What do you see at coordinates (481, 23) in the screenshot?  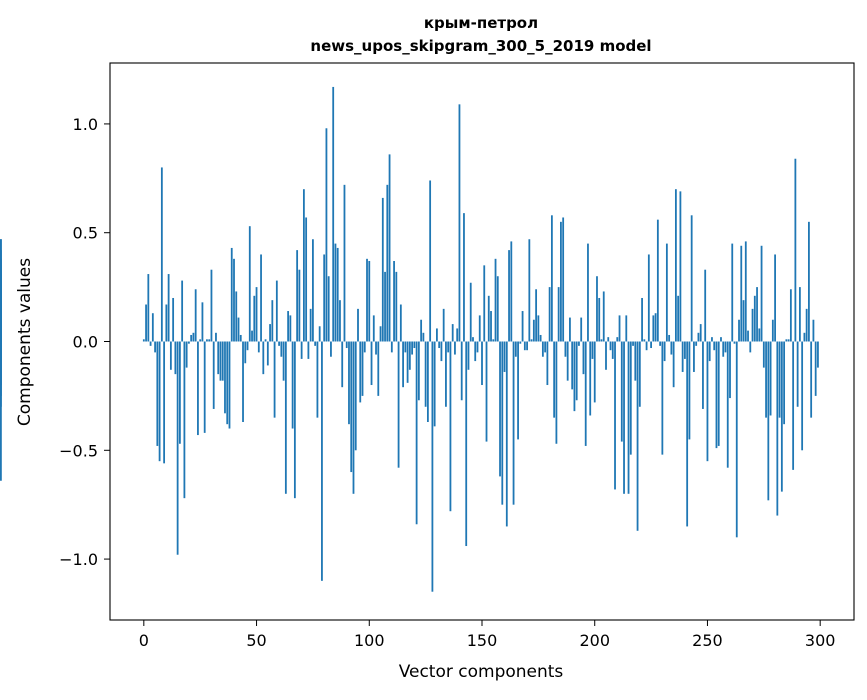 I see `chart-title: крым-петрол` at bounding box center [481, 23].